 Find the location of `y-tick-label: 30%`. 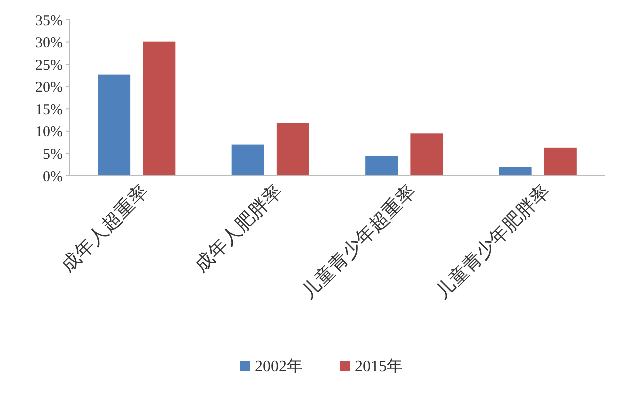

y-tick-label: 30% is located at coordinates (49, 44).